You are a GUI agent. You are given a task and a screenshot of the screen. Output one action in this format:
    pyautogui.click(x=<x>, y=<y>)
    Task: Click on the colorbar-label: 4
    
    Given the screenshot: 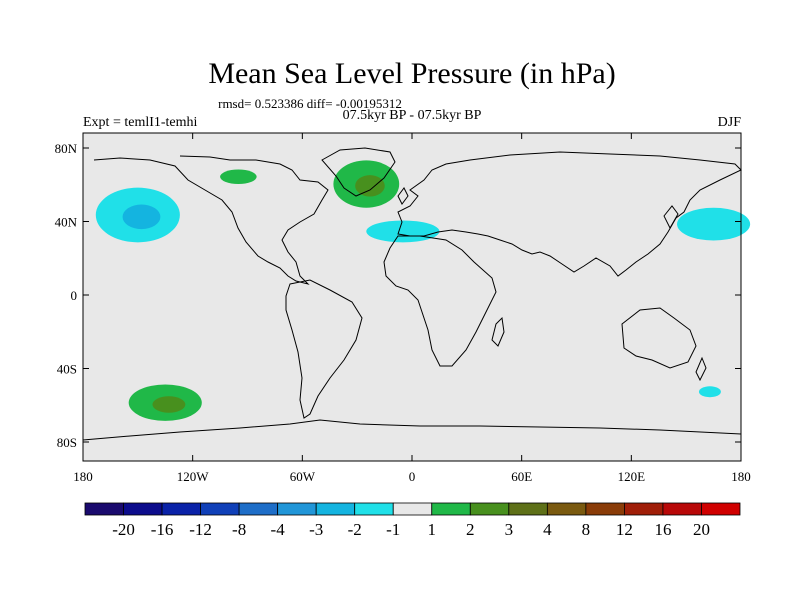 What is the action you would take?
    pyautogui.click(x=547, y=529)
    